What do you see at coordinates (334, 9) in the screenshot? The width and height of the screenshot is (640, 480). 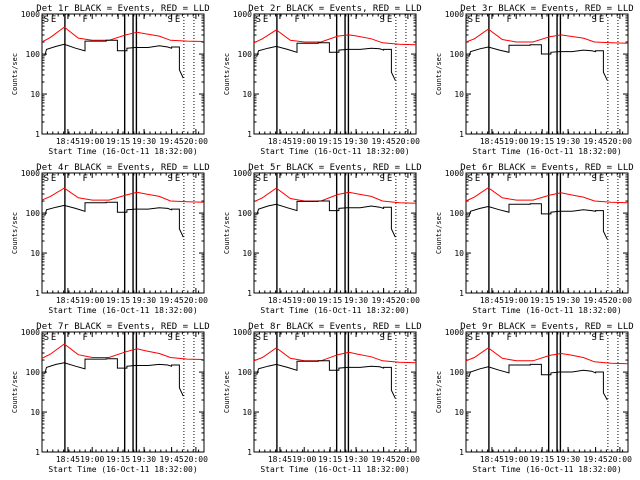 I see `chart-title: Det 2r BLACK = Events, RED = LLD` at bounding box center [334, 9].